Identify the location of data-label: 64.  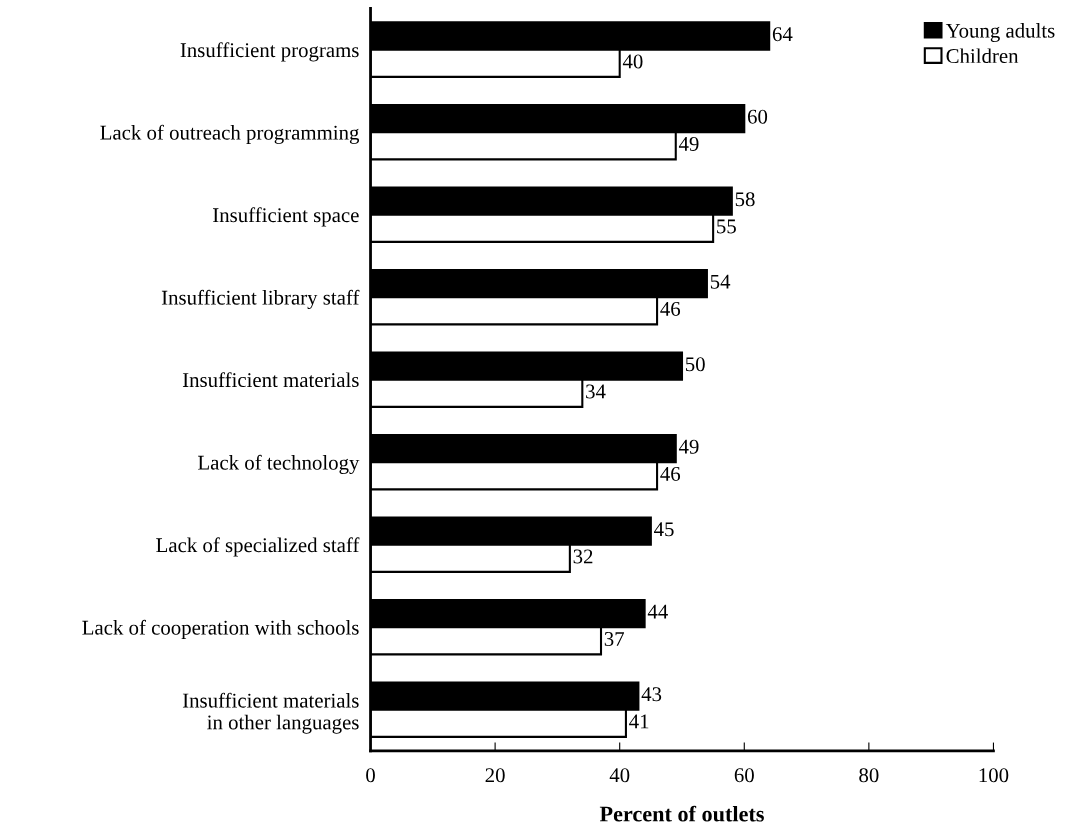
(782, 34).